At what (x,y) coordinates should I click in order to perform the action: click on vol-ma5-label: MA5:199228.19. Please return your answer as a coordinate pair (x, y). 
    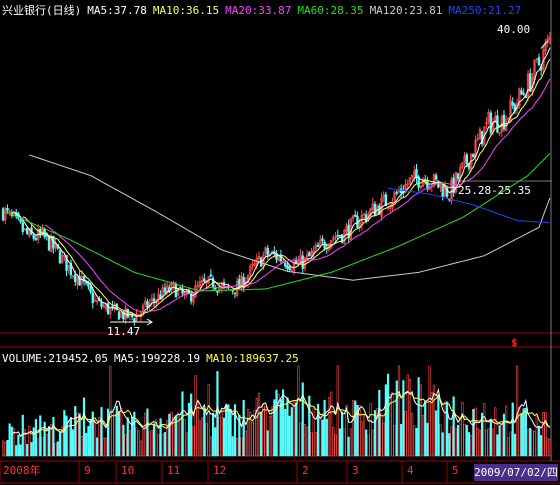
    Looking at the image, I should click on (157, 358).